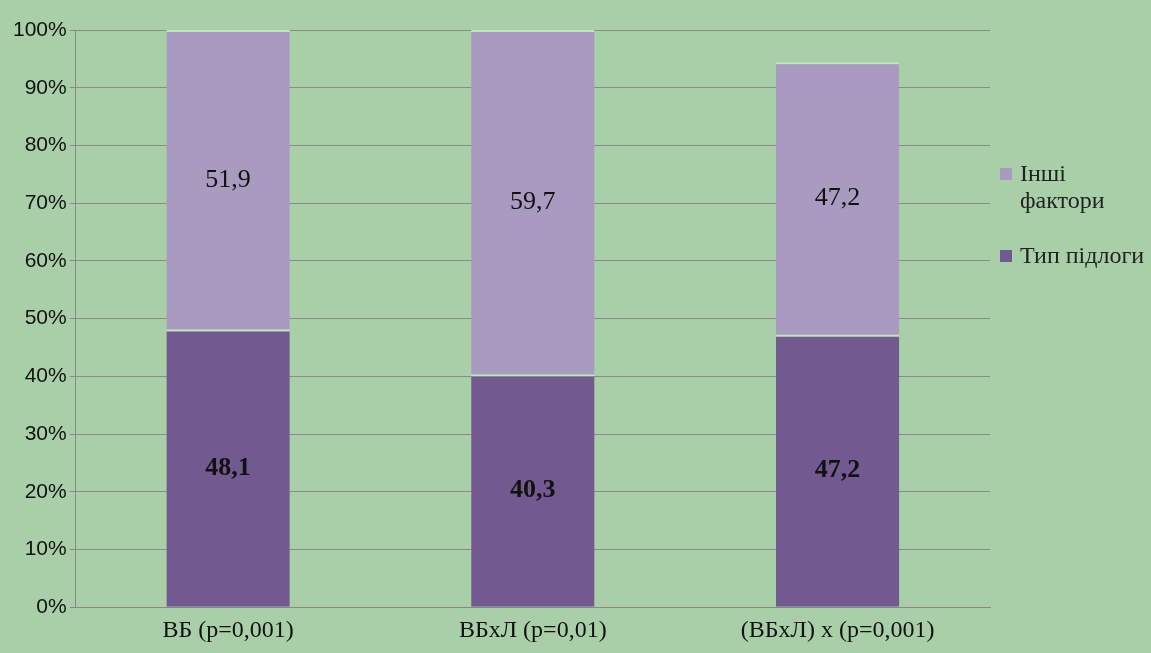 This screenshot has height=653, width=1151. What do you see at coordinates (45, 490) in the screenshot?
I see `y-tick-label: 20%` at bounding box center [45, 490].